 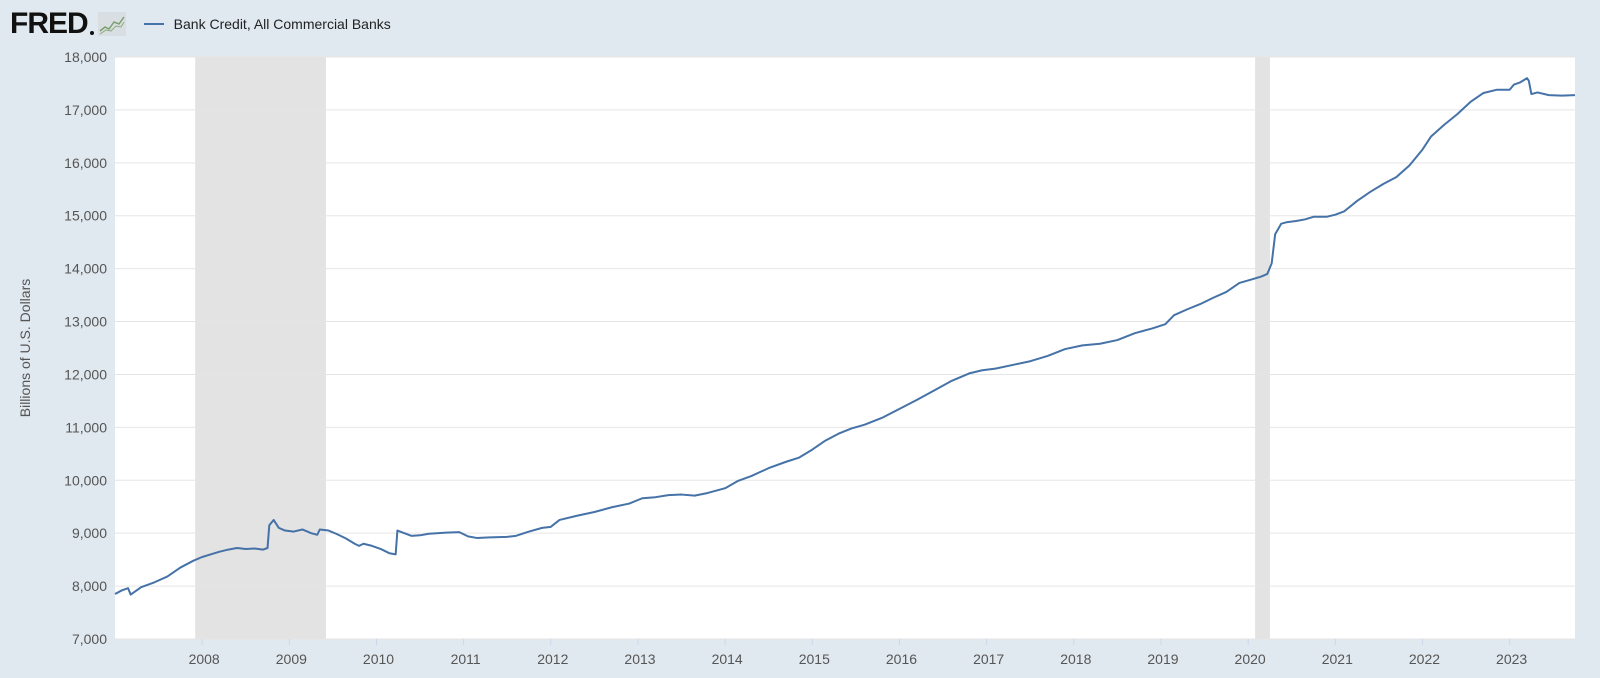 I want to click on y-tick-label: 10,000, so click(x=85, y=480).